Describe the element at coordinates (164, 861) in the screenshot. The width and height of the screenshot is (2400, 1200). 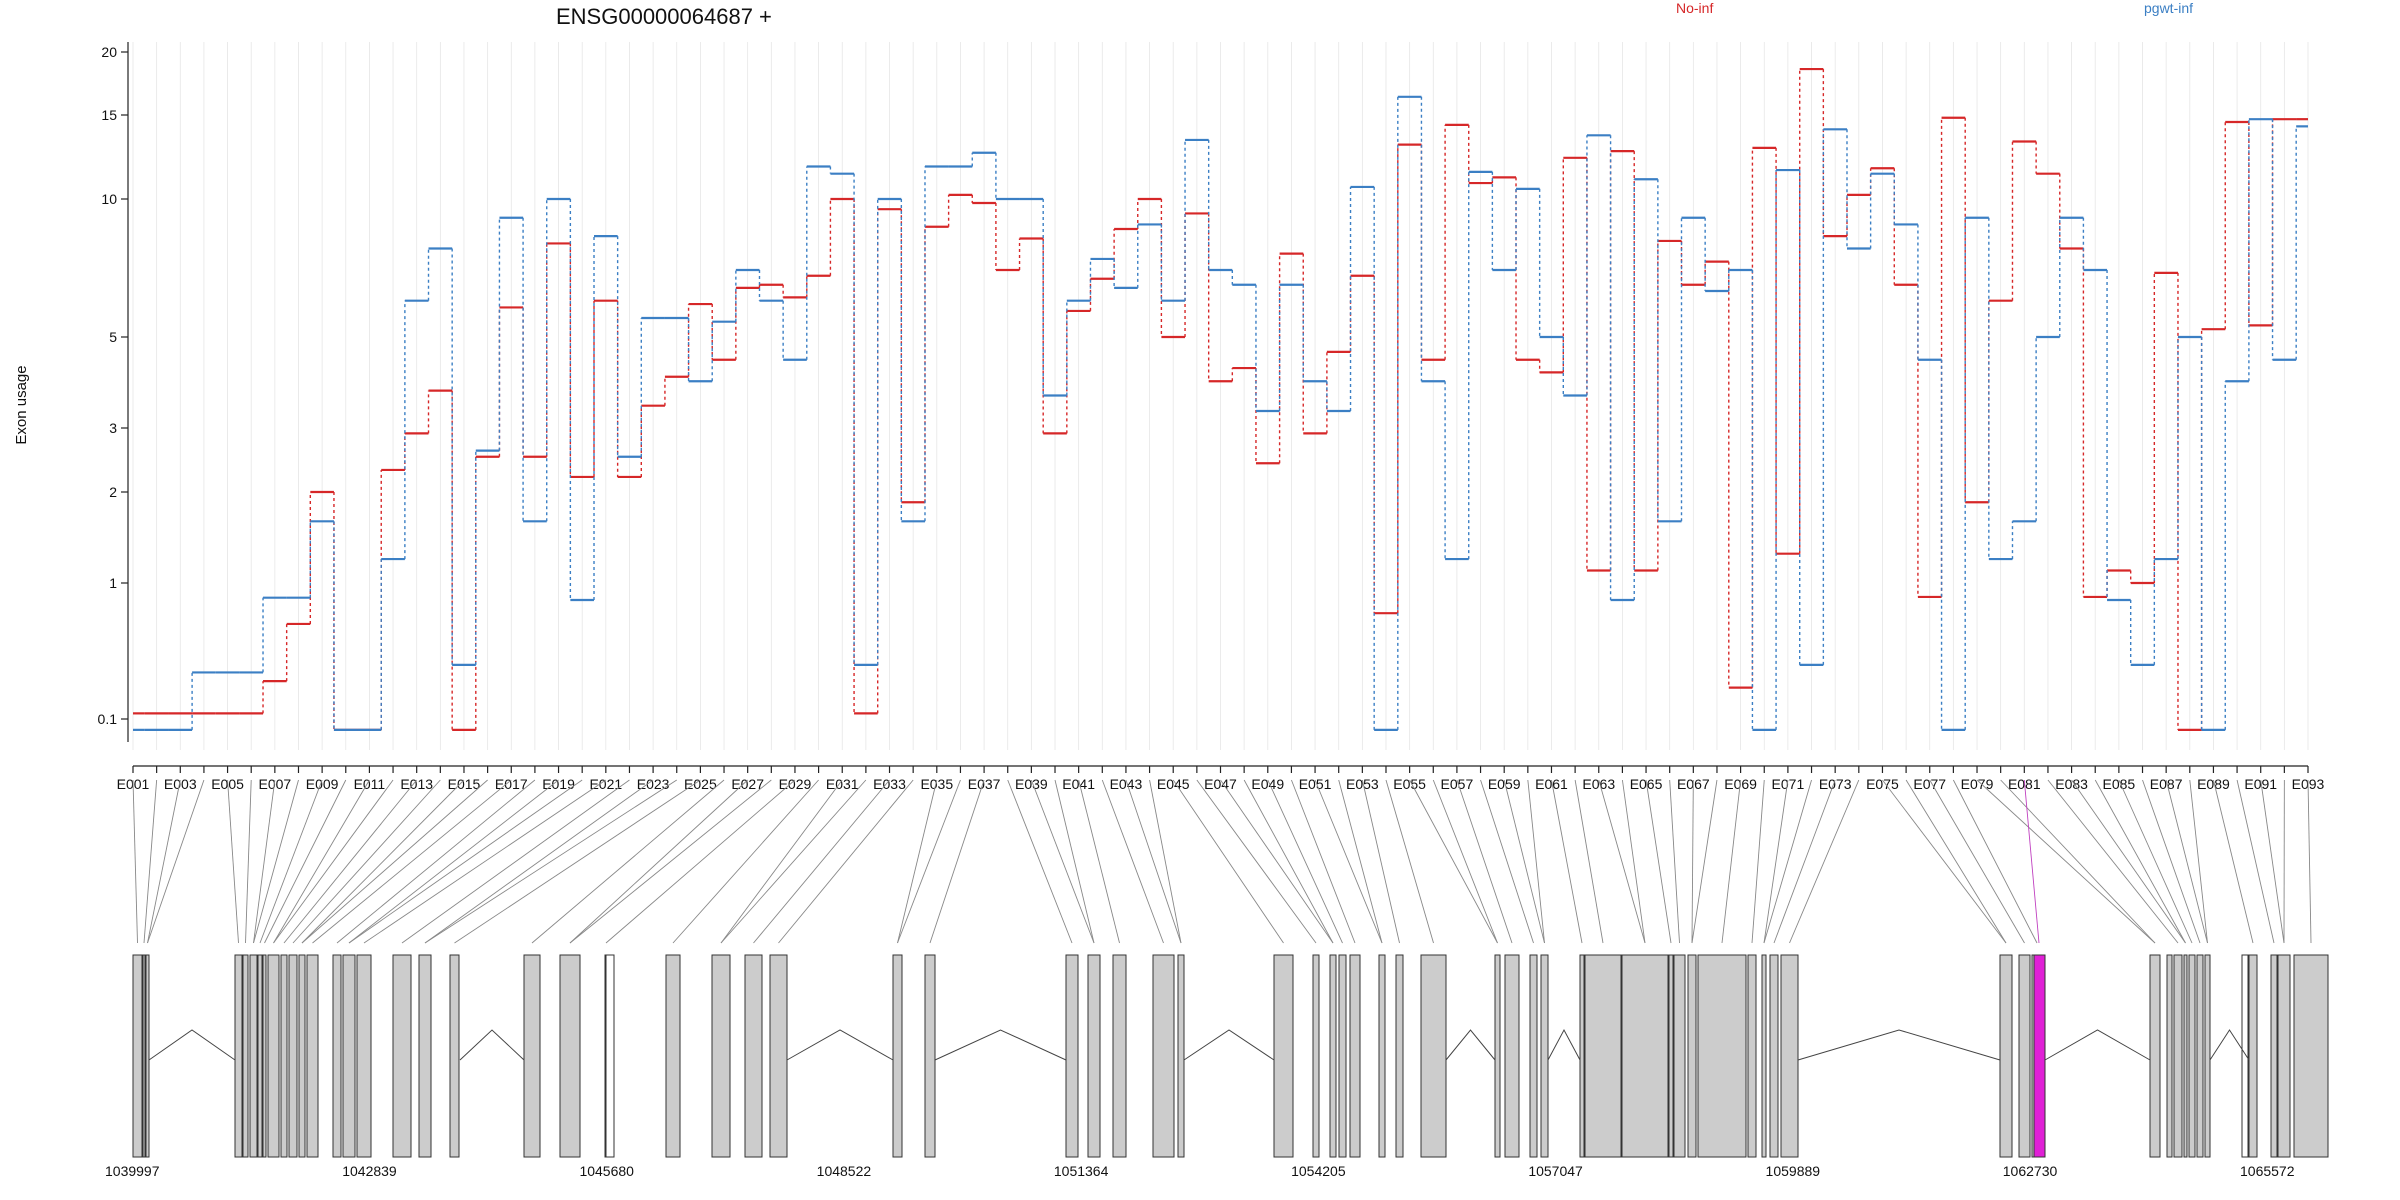
I see `connector-E003` at that location.